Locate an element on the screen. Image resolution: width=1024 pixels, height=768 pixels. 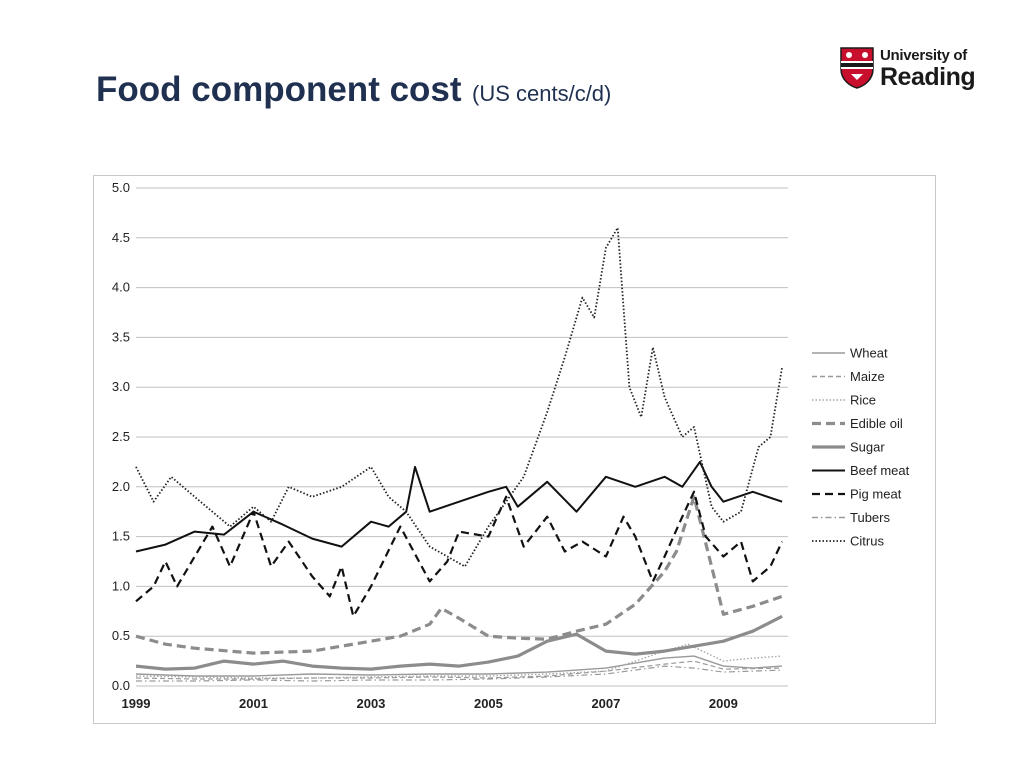
series-line-sugar is located at coordinates (459, 642).